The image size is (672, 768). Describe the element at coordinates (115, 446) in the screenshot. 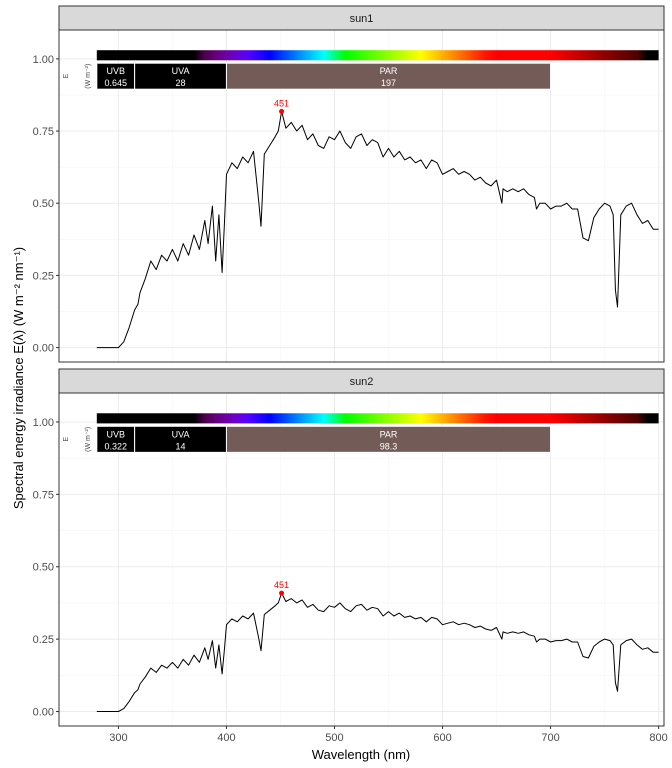

I see `band-value-uvb: 0.322` at that location.